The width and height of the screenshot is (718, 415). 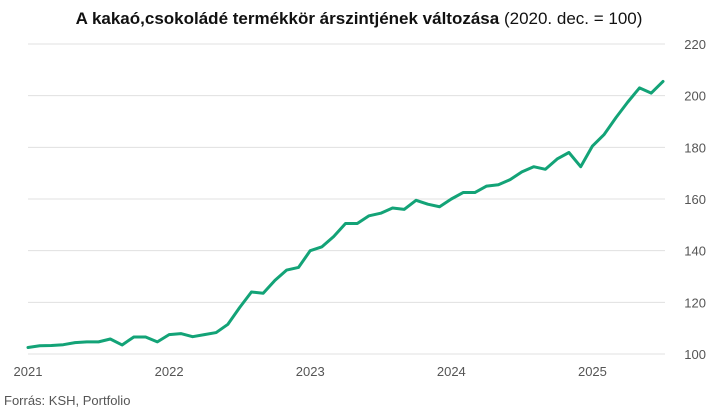 I want to click on y-tick-label: 100, so click(x=695, y=354).